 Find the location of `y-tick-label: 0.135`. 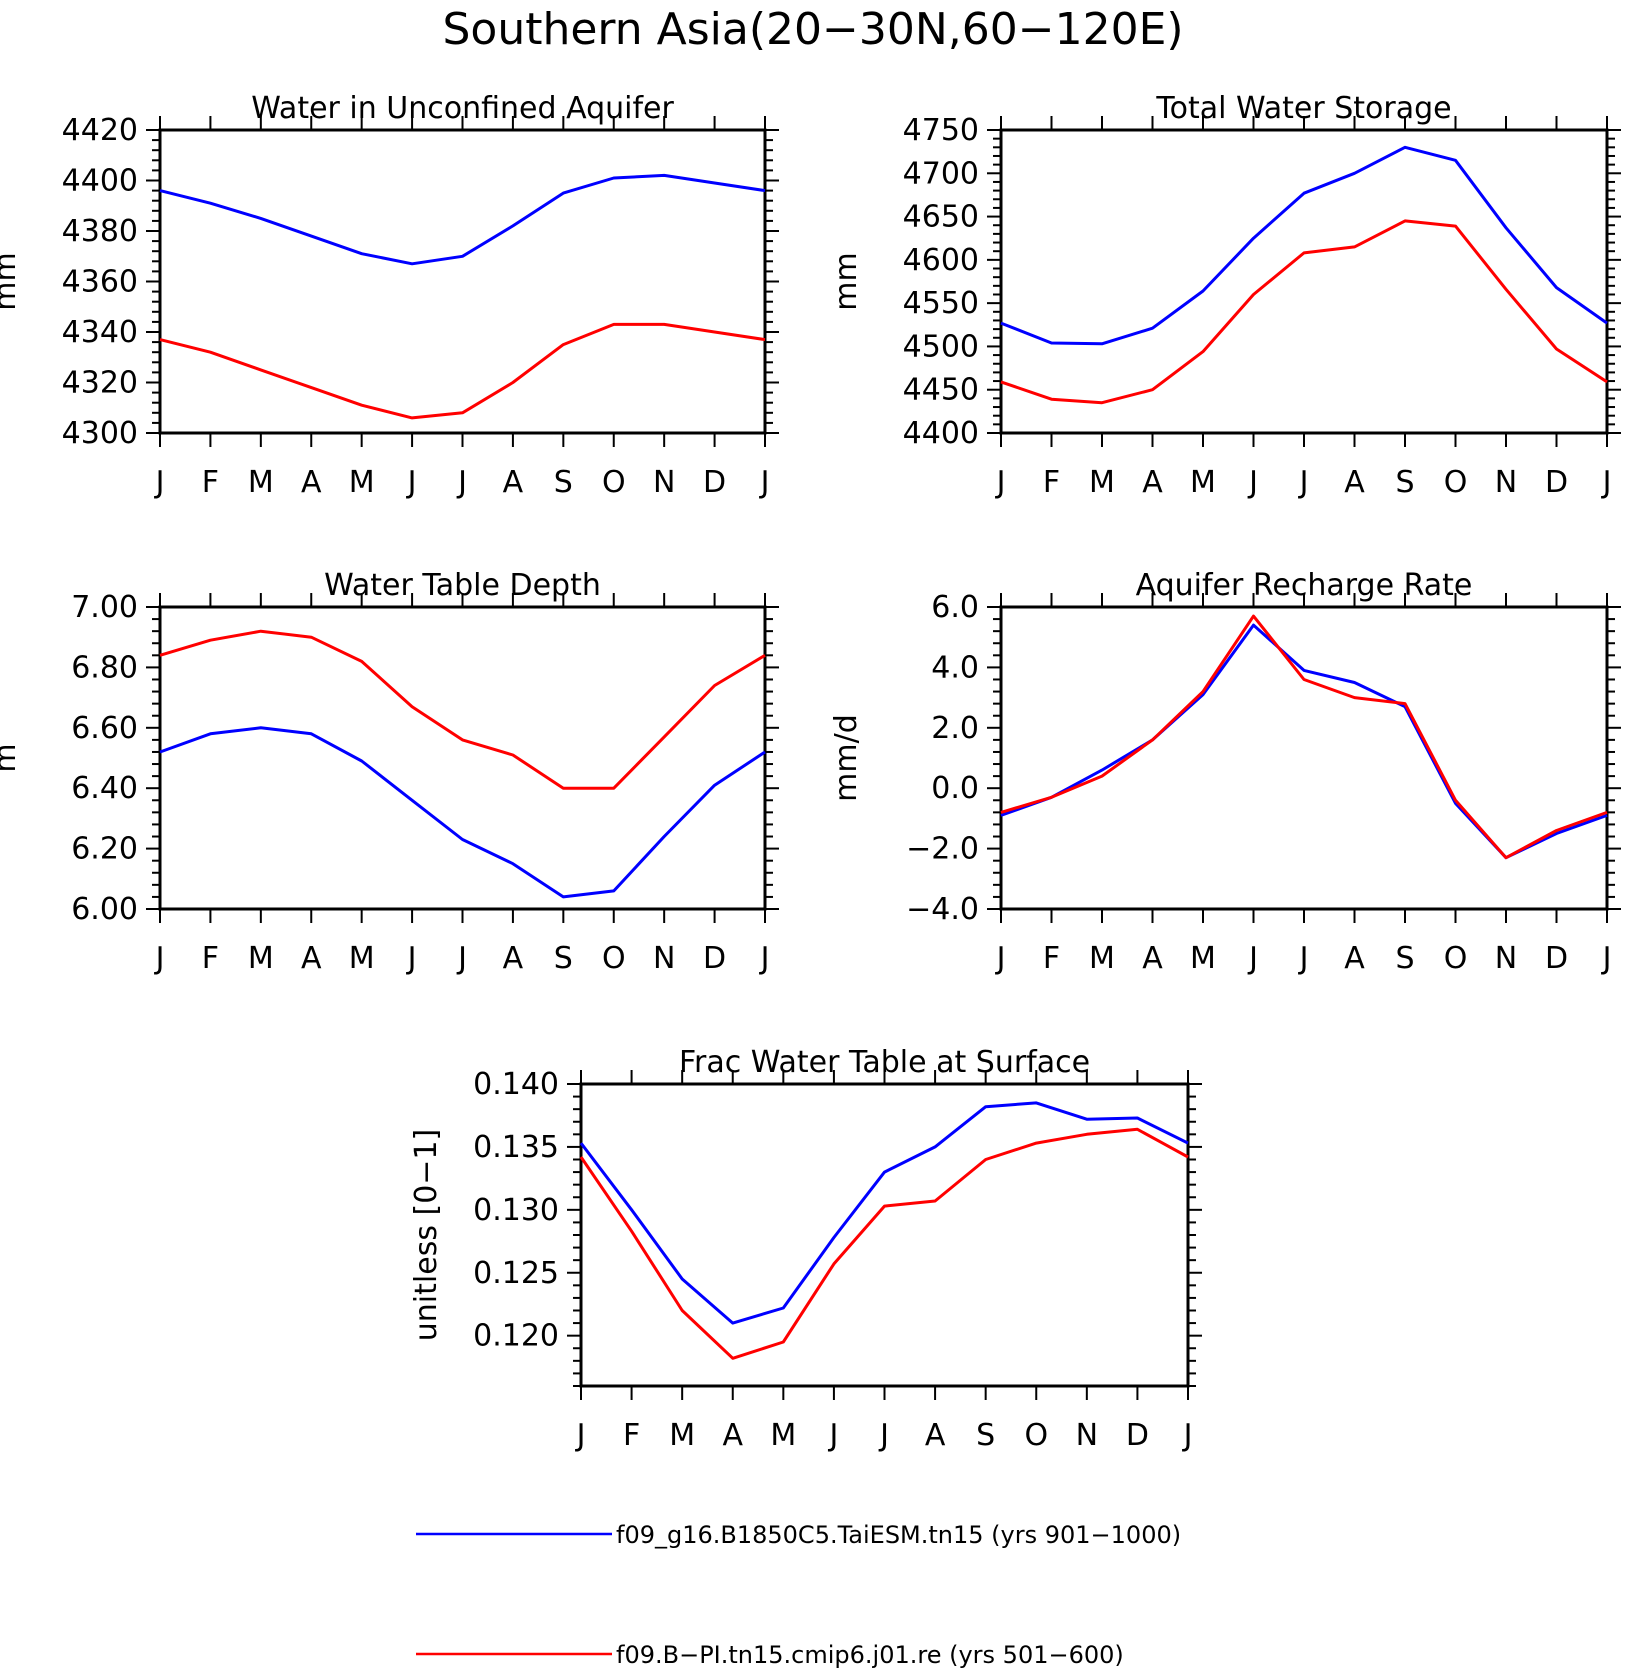

y-tick-label: 0.135 is located at coordinates (516, 1147).